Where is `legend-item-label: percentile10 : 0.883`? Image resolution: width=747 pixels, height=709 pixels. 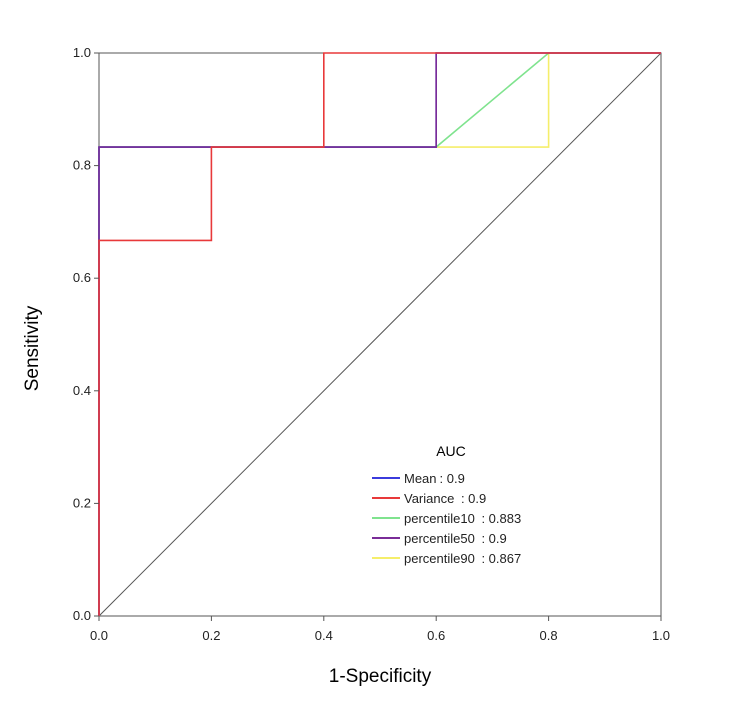
legend-item-label: percentile10 : 0.883 is located at coordinates (462, 518).